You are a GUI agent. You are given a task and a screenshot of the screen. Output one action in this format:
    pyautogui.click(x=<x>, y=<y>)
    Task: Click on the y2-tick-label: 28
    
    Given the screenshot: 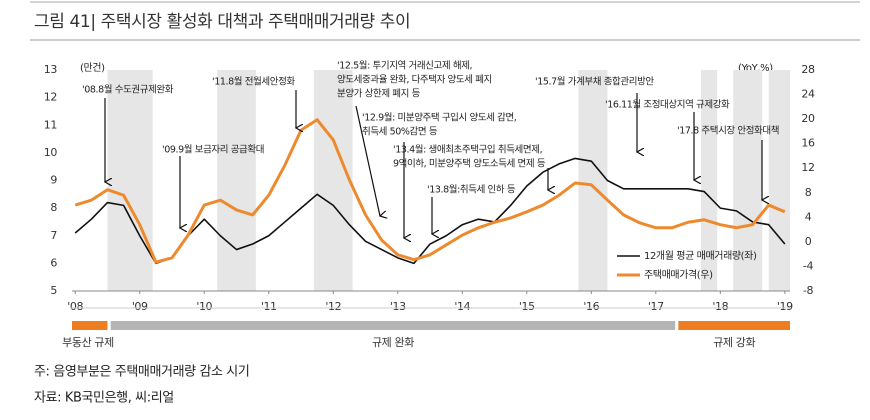 What is the action you would take?
    pyautogui.click(x=808, y=69)
    